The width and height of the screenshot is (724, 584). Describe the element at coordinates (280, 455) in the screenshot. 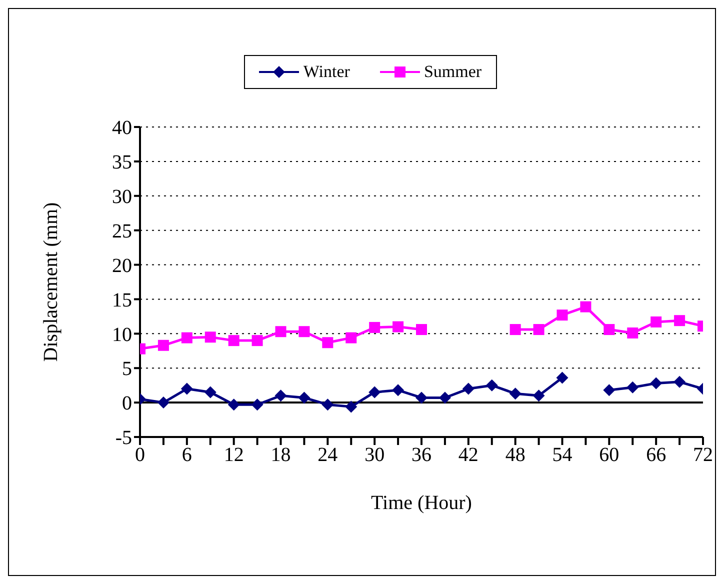

I see `x-tick-label: 18` at that location.